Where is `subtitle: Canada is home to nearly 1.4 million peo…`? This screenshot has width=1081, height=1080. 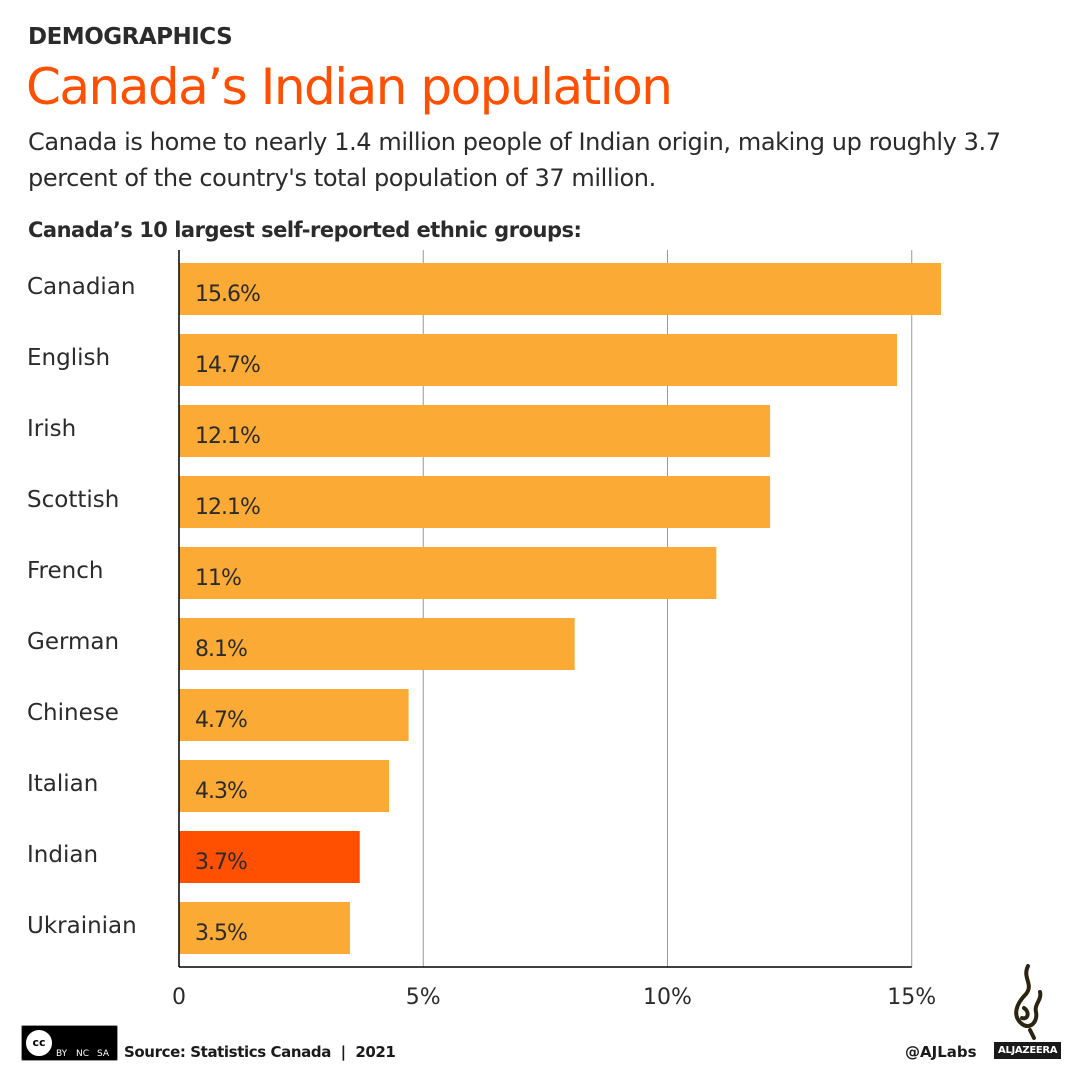 subtitle: Canada is home to nearly 1.4 million peo… is located at coordinates (514, 160).